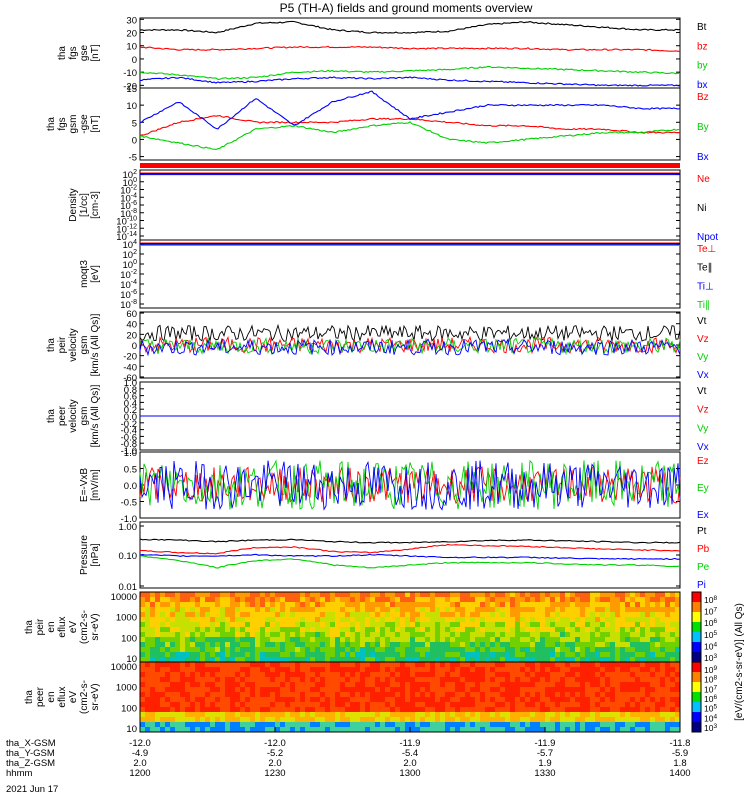 The height and width of the screenshot is (800, 750). Describe the element at coordinates (128, 295) in the screenshot. I see `y-tick-label: 10-6` at that location.